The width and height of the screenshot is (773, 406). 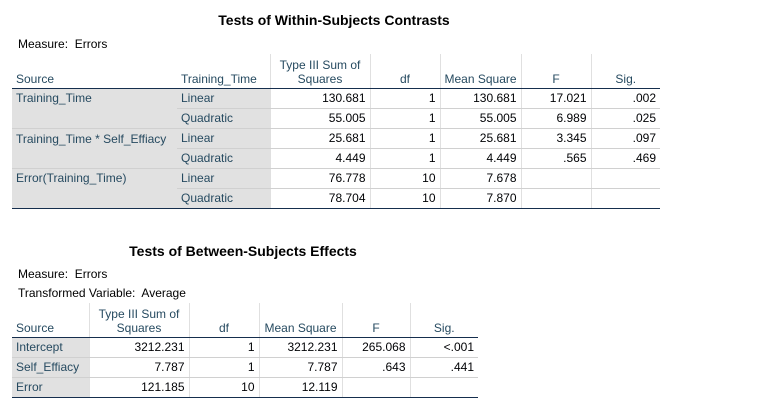 I want to click on transformed-variable-value: Average, so click(x=163, y=293).